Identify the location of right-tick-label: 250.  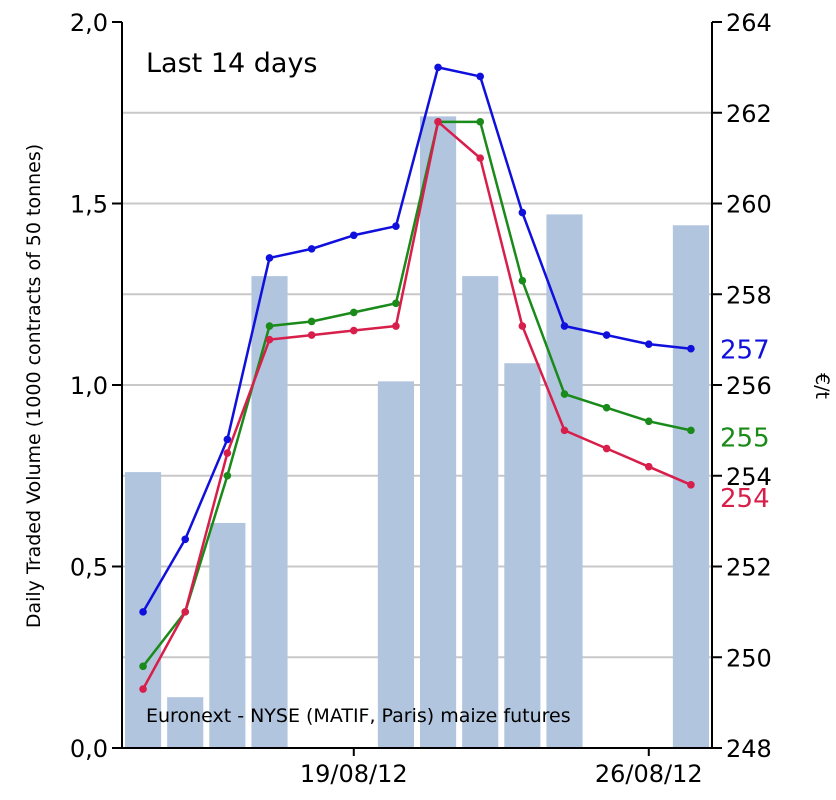
(749, 658).